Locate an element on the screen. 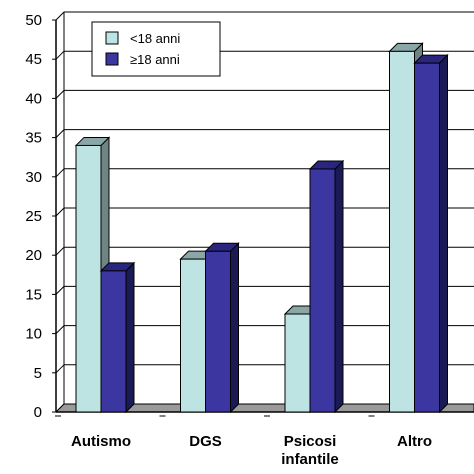 The width and height of the screenshot is (474, 474). legend-entry: <18 anni is located at coordinates (155, 38).